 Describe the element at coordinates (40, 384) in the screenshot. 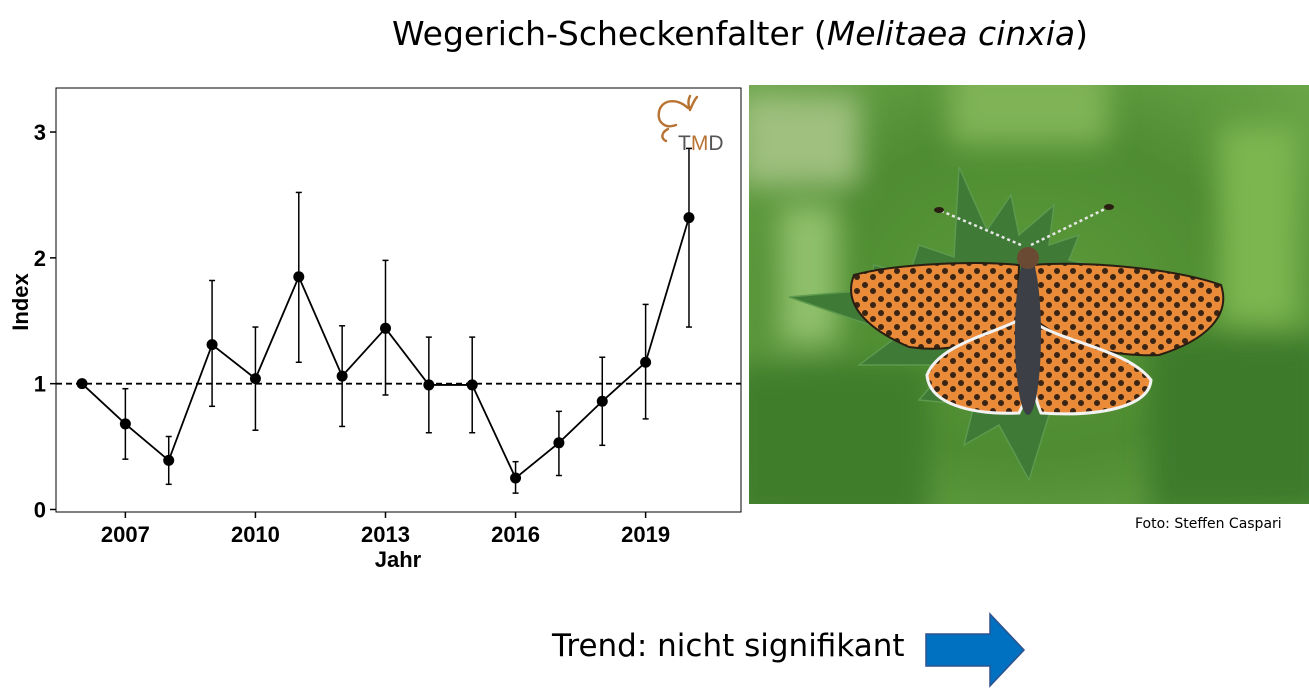

I see `y-tick-label: 1` at that location.